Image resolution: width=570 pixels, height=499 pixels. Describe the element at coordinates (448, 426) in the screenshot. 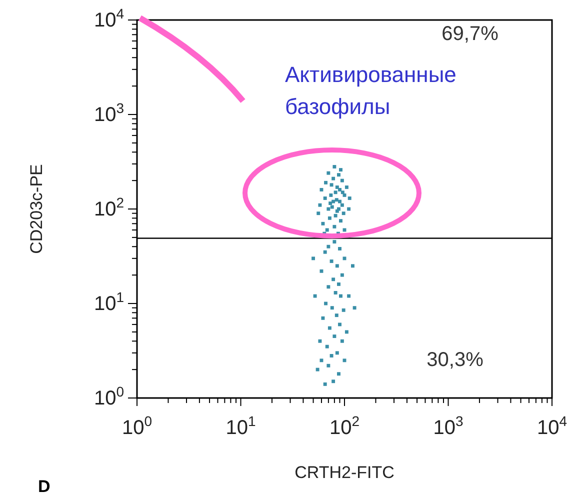

I see `x-tick-label: 10$^{3}$` at that location.